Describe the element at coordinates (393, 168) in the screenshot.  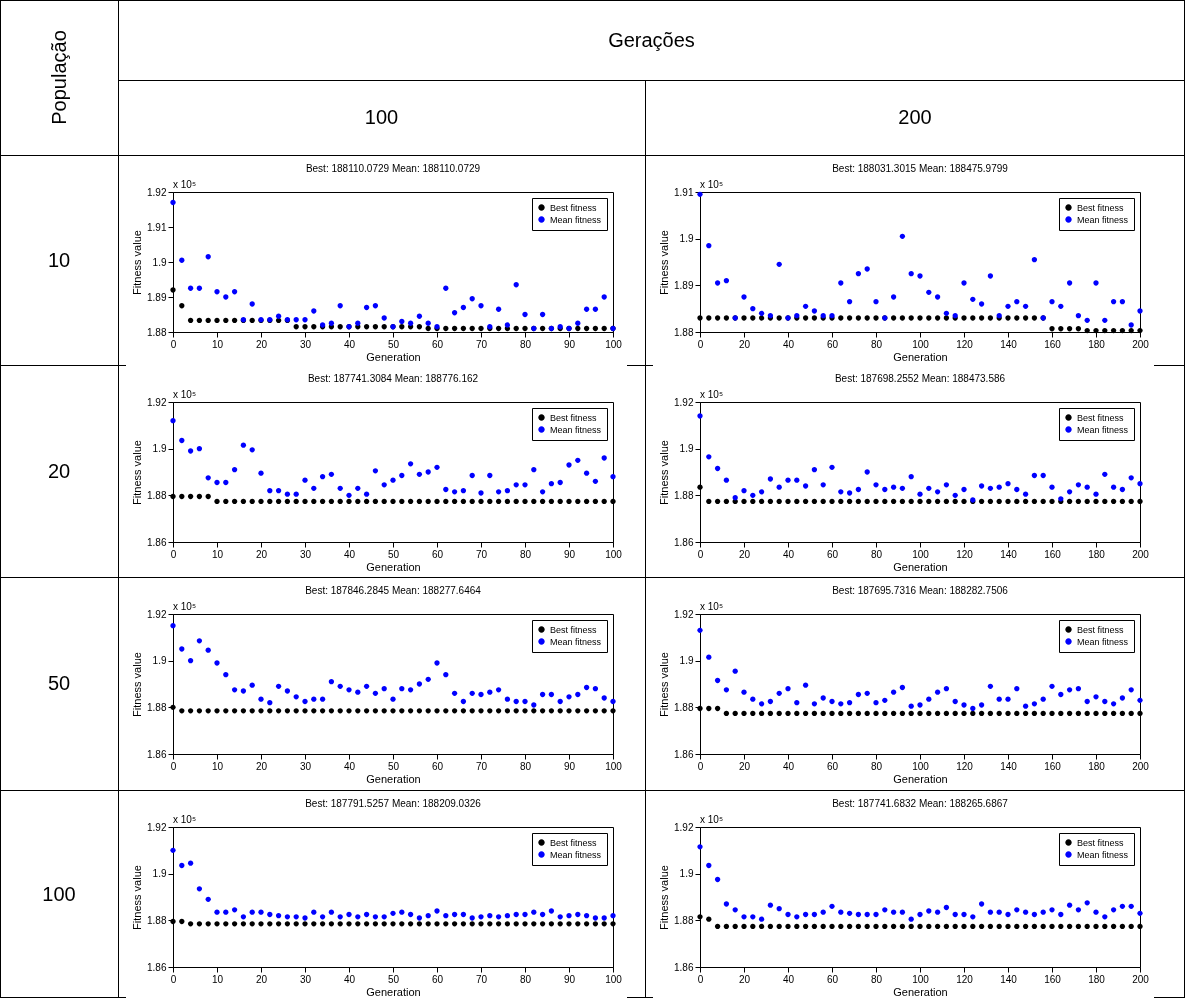
I see `chart-title: Best: 188110.0729 Mean: 188110.0729` at that location.